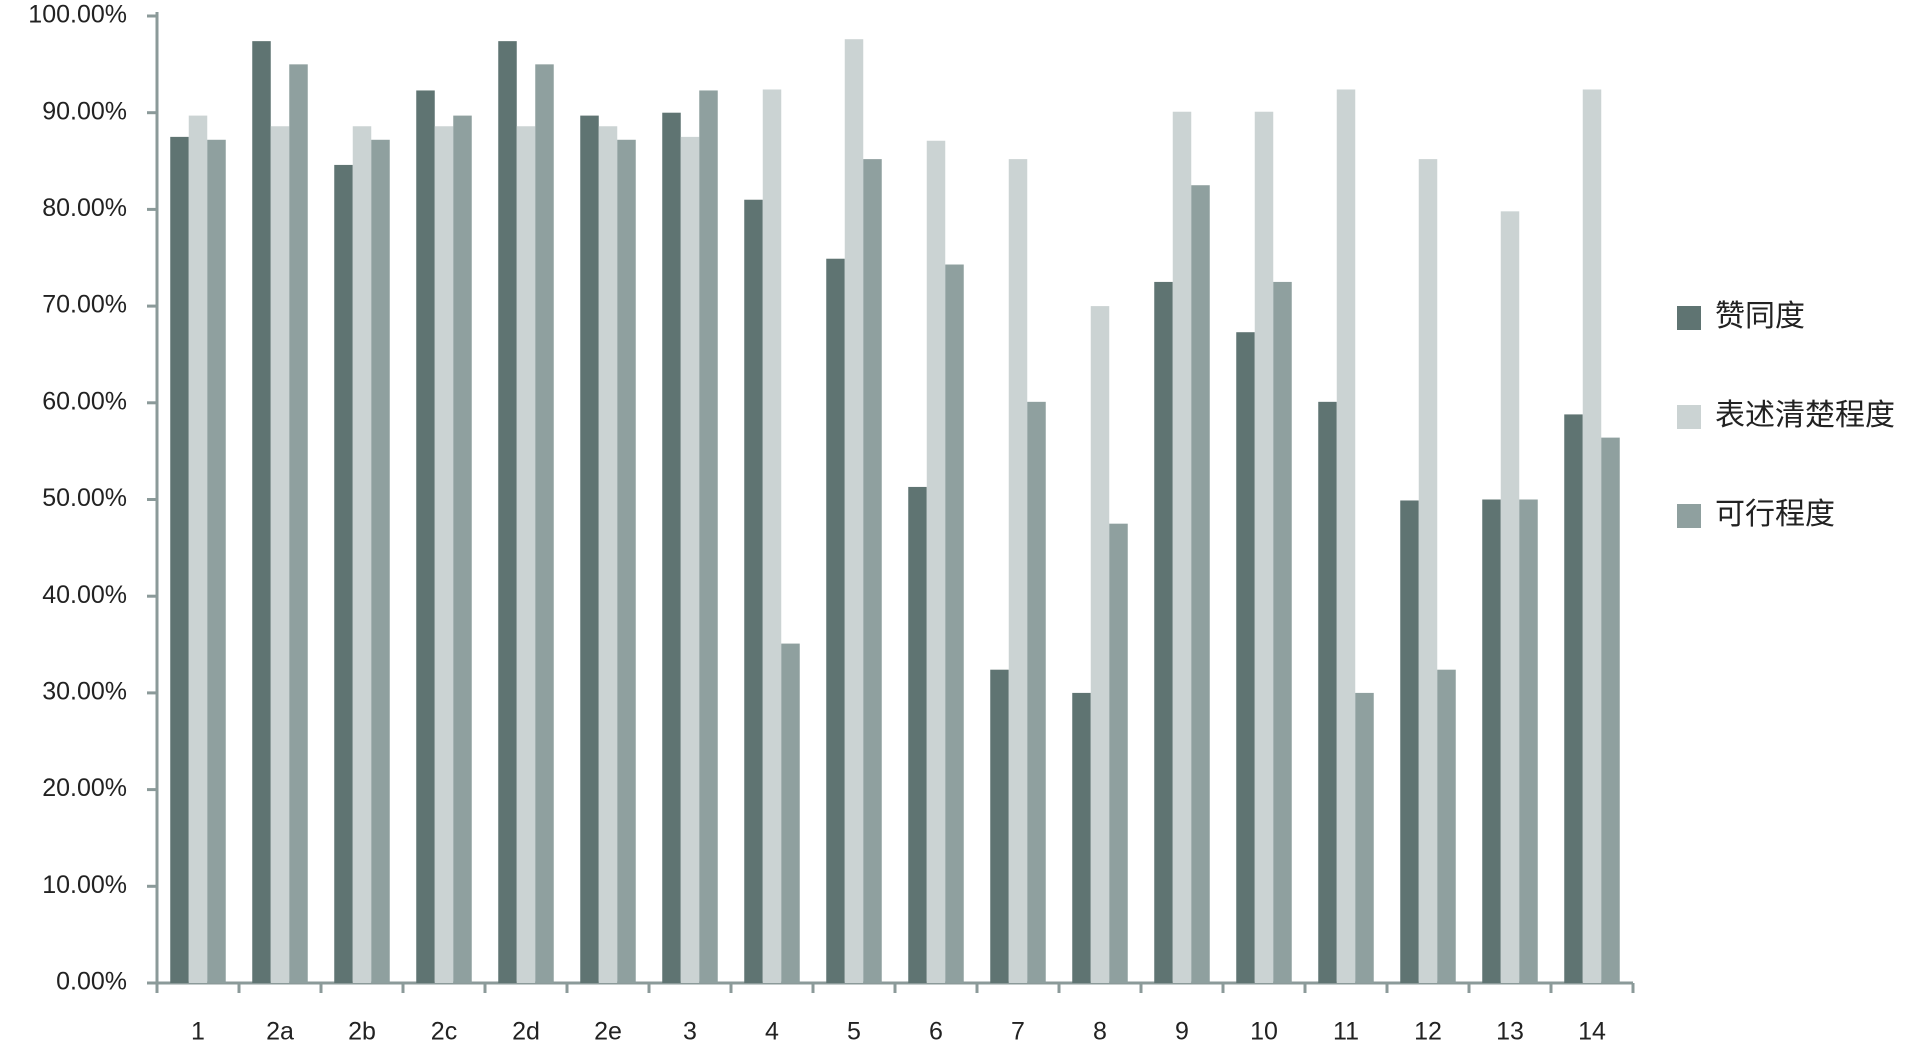 Image resolution: width=1922 pixels, height=1053 pixels. I want to click on y-tick-label: 60.00%, so click(84, 401).